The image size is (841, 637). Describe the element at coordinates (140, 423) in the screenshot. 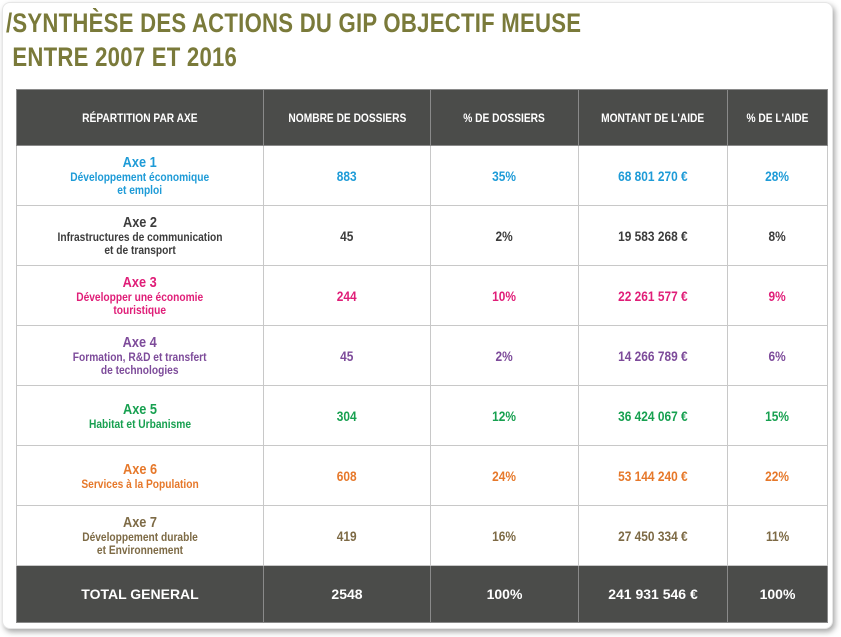

I see `axe-desc: Habitat et Urbanisme` at that location.